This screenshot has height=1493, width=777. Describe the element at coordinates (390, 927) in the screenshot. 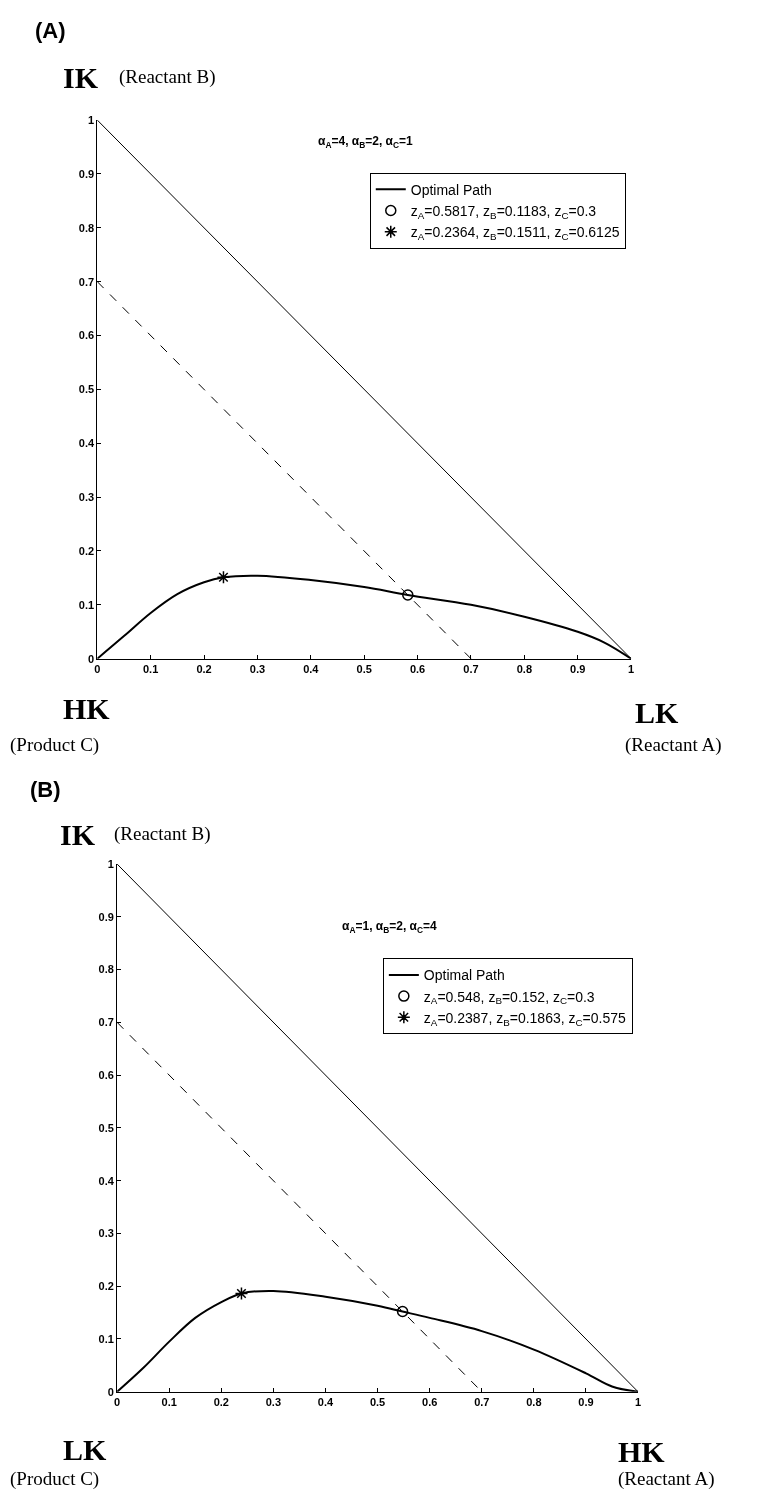

I see `annotation: α$_{A}$=1, α$_{B}$=2, α$_{C}$=4` at that location.